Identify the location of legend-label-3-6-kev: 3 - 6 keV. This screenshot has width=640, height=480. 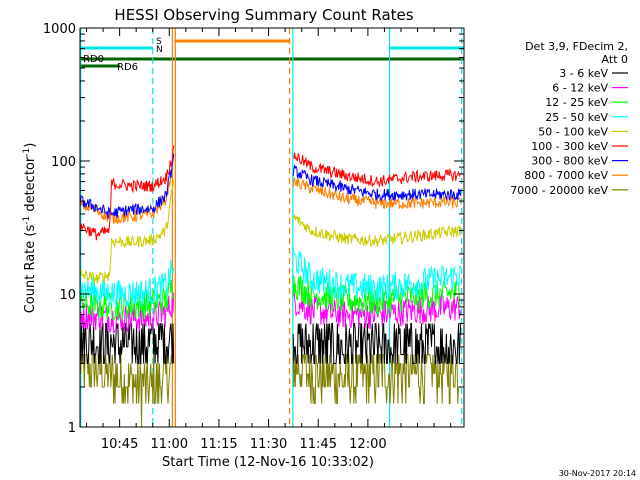
(583, 73).